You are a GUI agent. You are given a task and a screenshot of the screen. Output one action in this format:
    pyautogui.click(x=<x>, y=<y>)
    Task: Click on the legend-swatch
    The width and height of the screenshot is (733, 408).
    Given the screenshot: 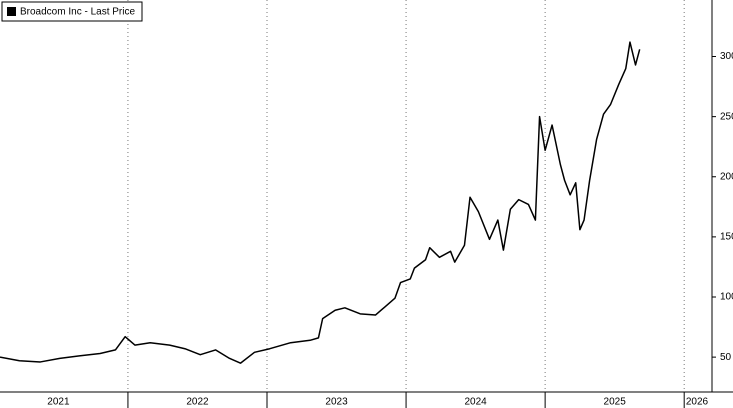 What is the action you would take?
    pyautogui.click(x=11, y=11)
    